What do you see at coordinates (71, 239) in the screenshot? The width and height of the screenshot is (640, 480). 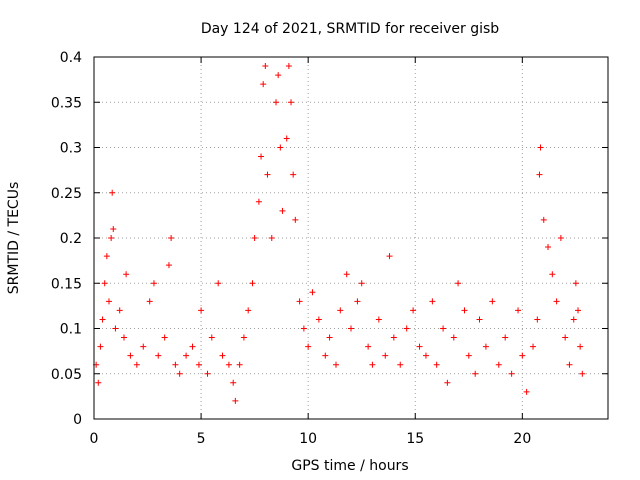 I see `y-tick-label: 0.2` at bounding box center [71, 239].